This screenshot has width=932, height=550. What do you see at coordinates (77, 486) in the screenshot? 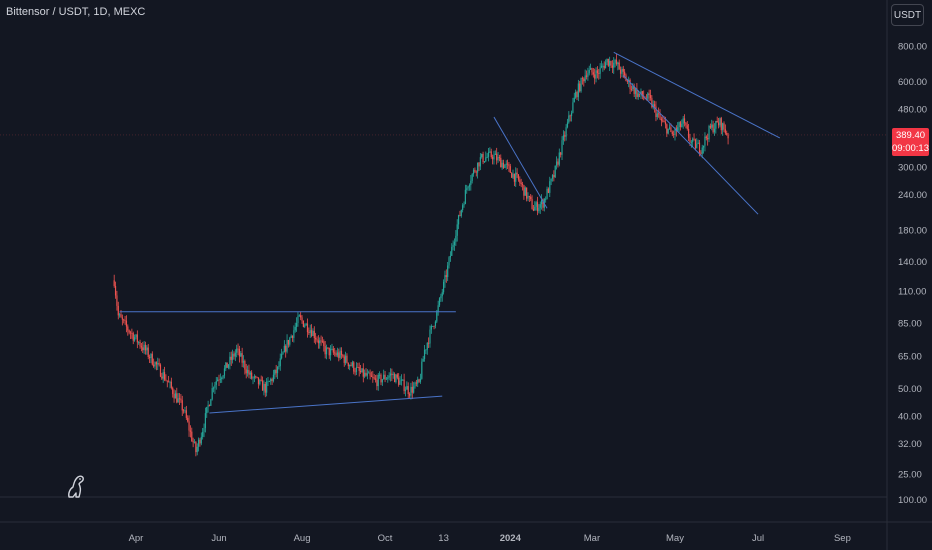
I see `tradingview-logo-icon` at bounding box center [77, 486].